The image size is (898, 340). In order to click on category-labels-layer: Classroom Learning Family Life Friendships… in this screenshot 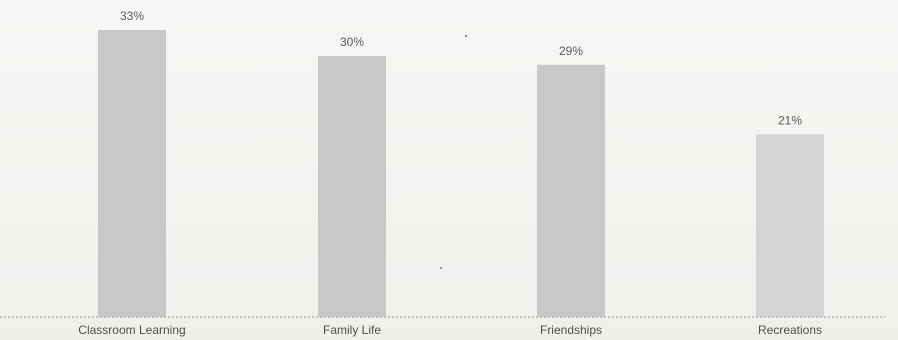, I will do `click(450, 330)`.